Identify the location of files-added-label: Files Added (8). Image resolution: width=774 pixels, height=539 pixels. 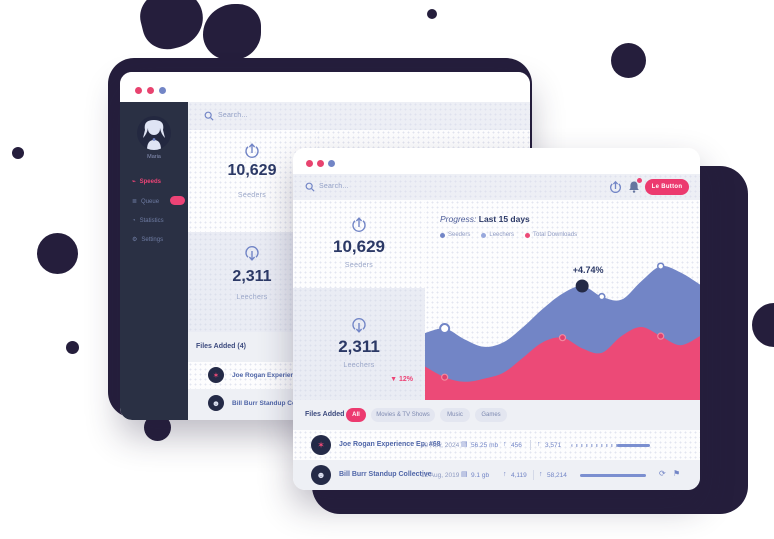
(330, 414).